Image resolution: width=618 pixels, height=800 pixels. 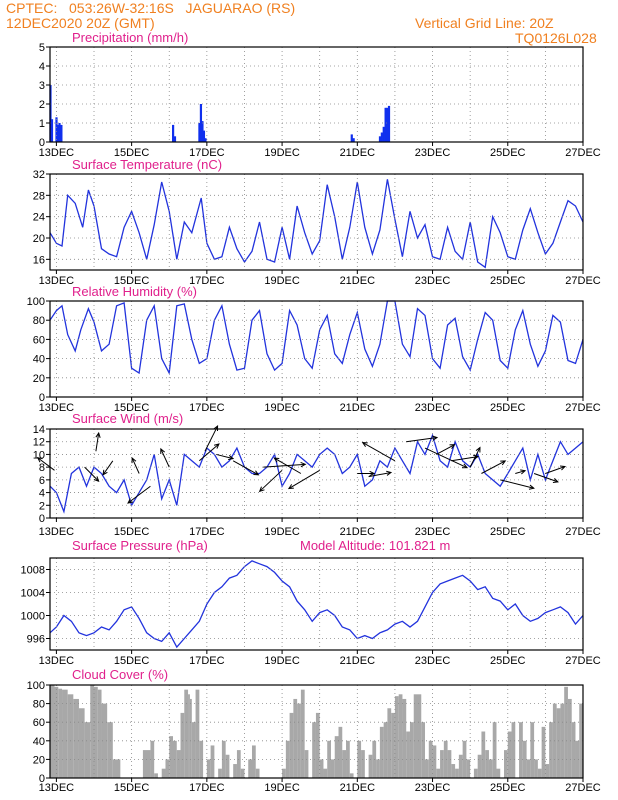 What do you see at coordinates (36, 302) in the screenshot?
I see `y-tick-label: 100` at bounding box center [36, 302].